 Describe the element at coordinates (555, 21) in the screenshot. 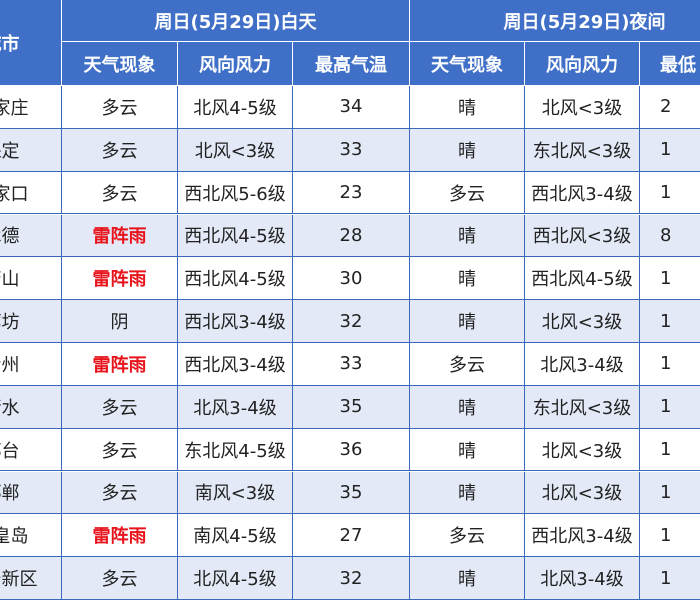

I see `header-night: 周日(5月29日)夜间` at that location.